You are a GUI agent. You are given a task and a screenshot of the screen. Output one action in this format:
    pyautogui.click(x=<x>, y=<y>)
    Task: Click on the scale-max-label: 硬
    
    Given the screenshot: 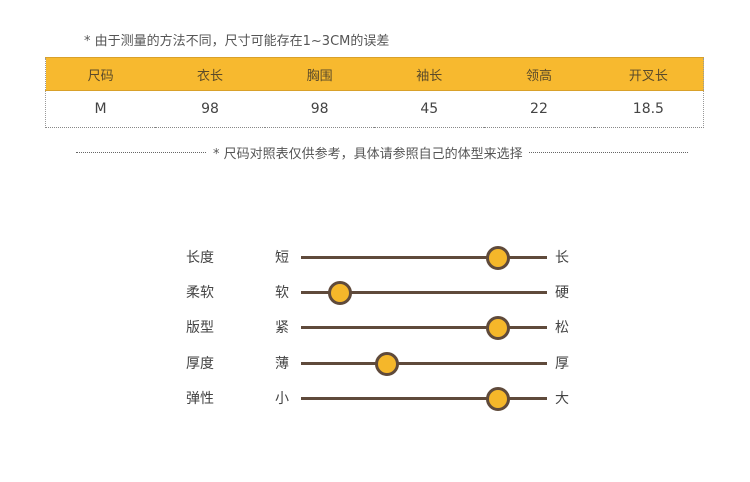 What is the action you would take?
    pyautogui.click(x=562, y=293)
    